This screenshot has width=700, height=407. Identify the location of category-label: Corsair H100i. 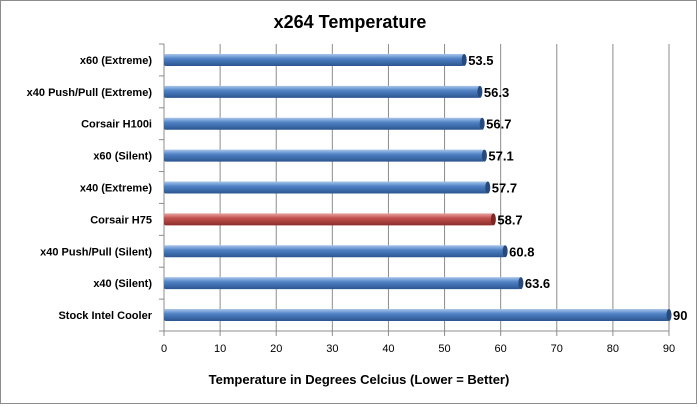
(116, 125).